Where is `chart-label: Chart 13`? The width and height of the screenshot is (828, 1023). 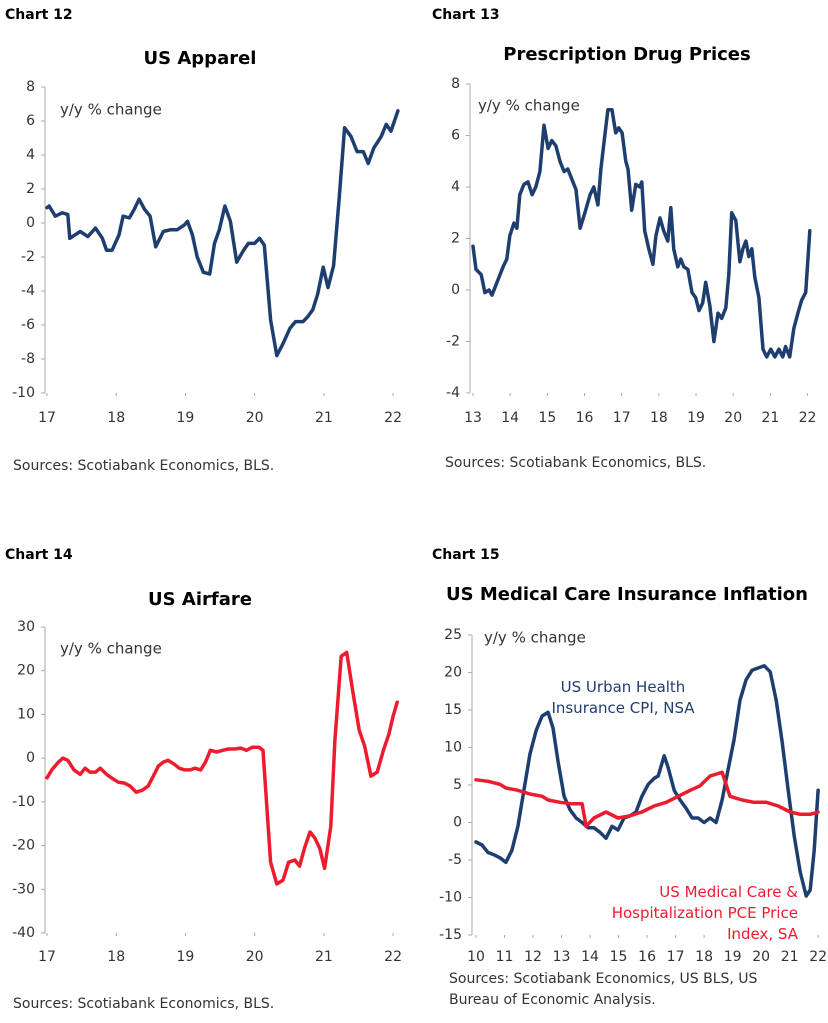 chart-label: Chart 13 is located at coordinates (466, 15).